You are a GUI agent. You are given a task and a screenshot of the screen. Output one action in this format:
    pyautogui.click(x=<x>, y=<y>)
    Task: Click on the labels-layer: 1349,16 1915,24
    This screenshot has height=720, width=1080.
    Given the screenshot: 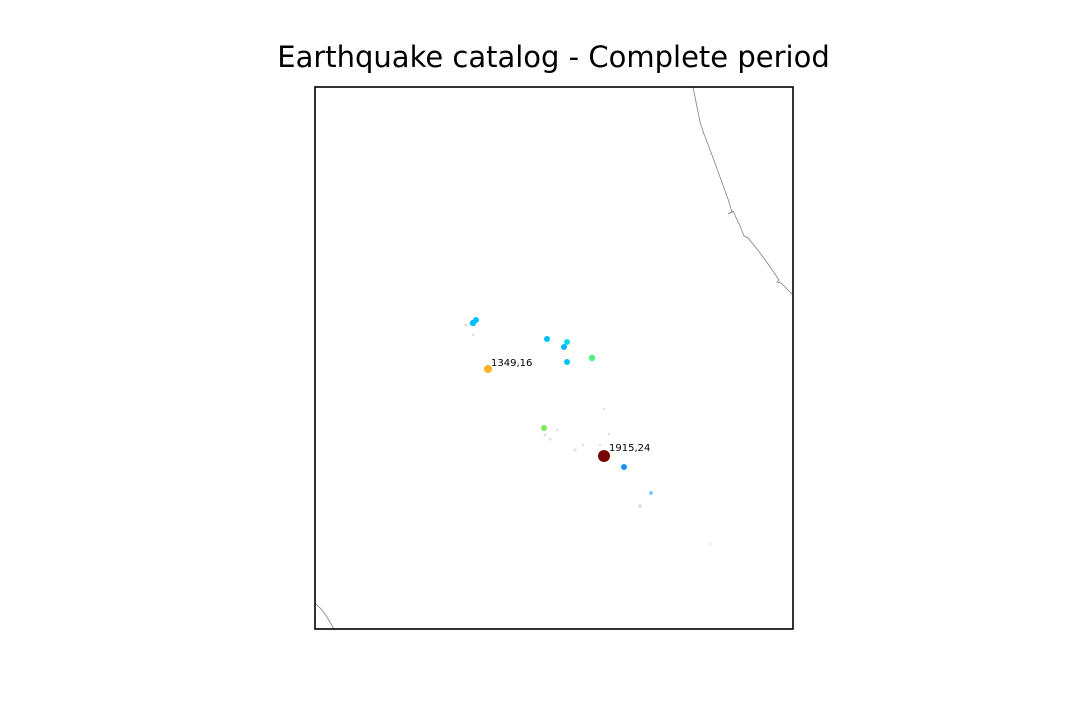 What is the action you would take?
    pyautogui.click(x=570, y=406)
    